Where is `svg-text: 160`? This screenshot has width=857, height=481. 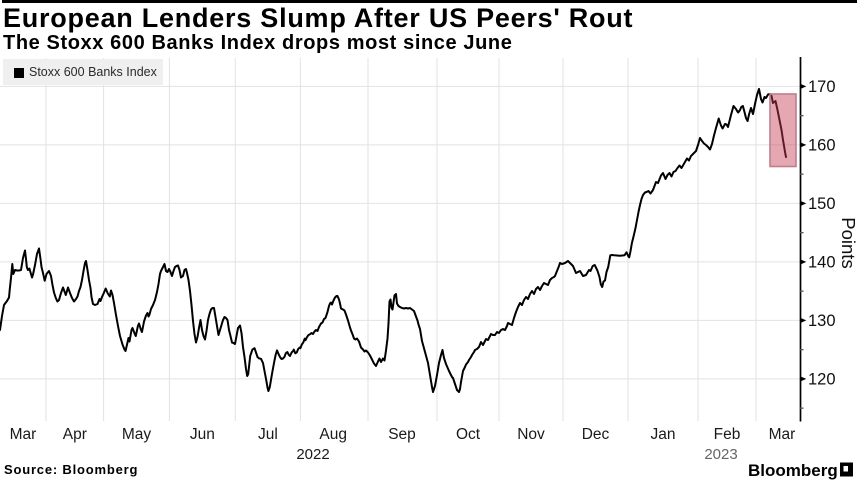 svg-text: 160 is located at coordinates (822, 146).